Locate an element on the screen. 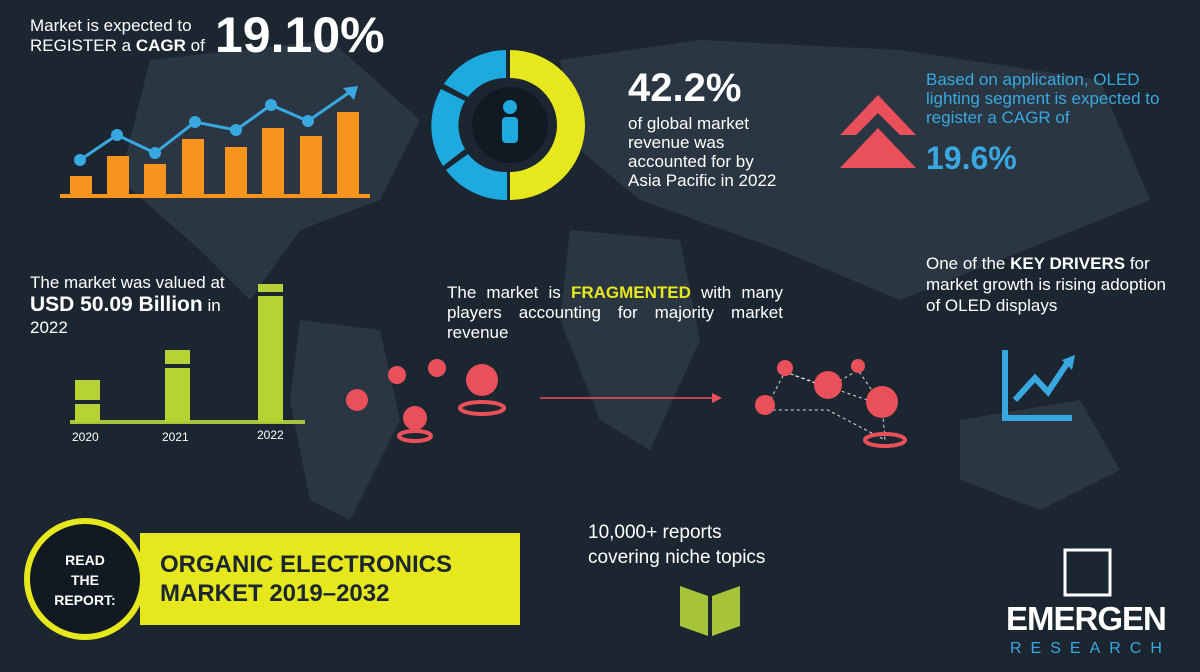 Image resolution: width=1200 pixels, height=672 pixels. brand-name: EMERGEN is located at coordinates (1086, 618).